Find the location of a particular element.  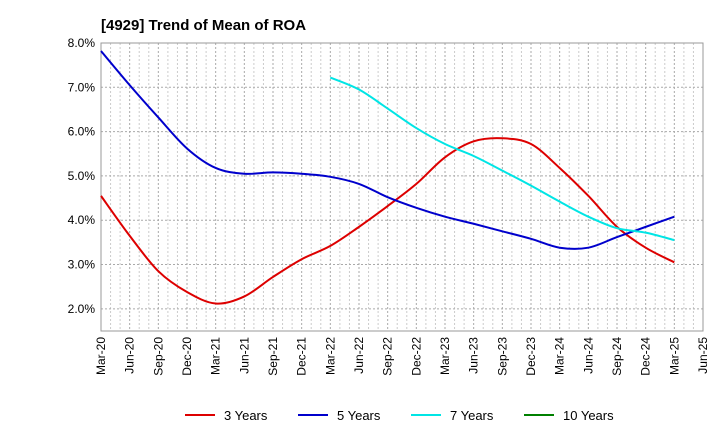

x-tick-label: Jun-23 is located at coordinates (474, 355).